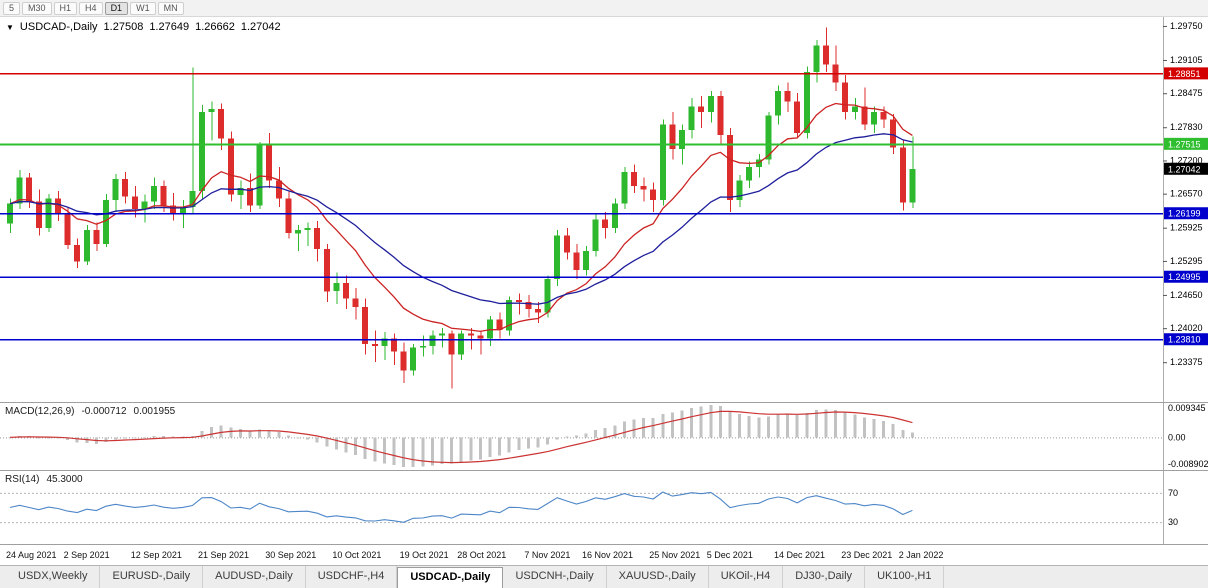 The image size is (1208, 588). Describe the element at coordinates (10, 27) in the screenshot. I see `chart-marker-icon: ▼` at that location.